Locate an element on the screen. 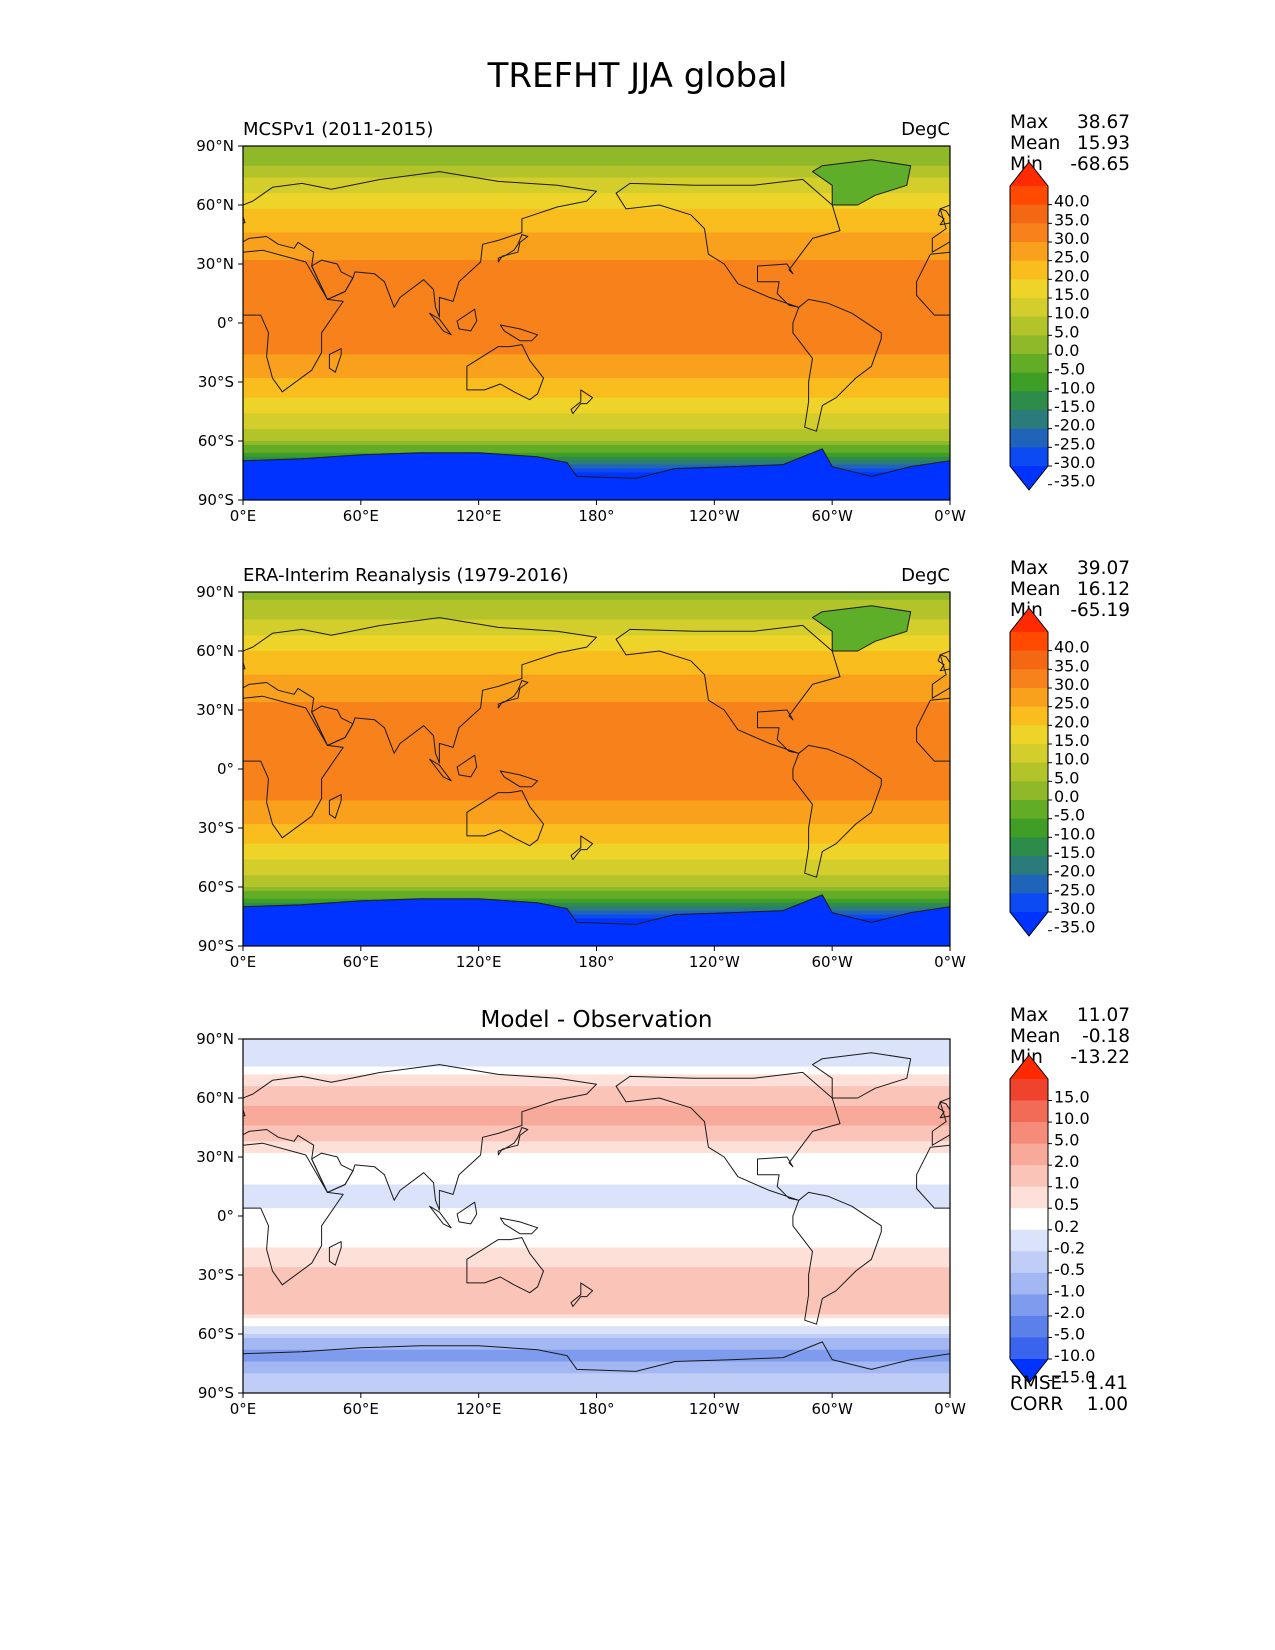 The image size is (1275, 1650). stat-label-max: Max is located at coordinates (1029, 568).